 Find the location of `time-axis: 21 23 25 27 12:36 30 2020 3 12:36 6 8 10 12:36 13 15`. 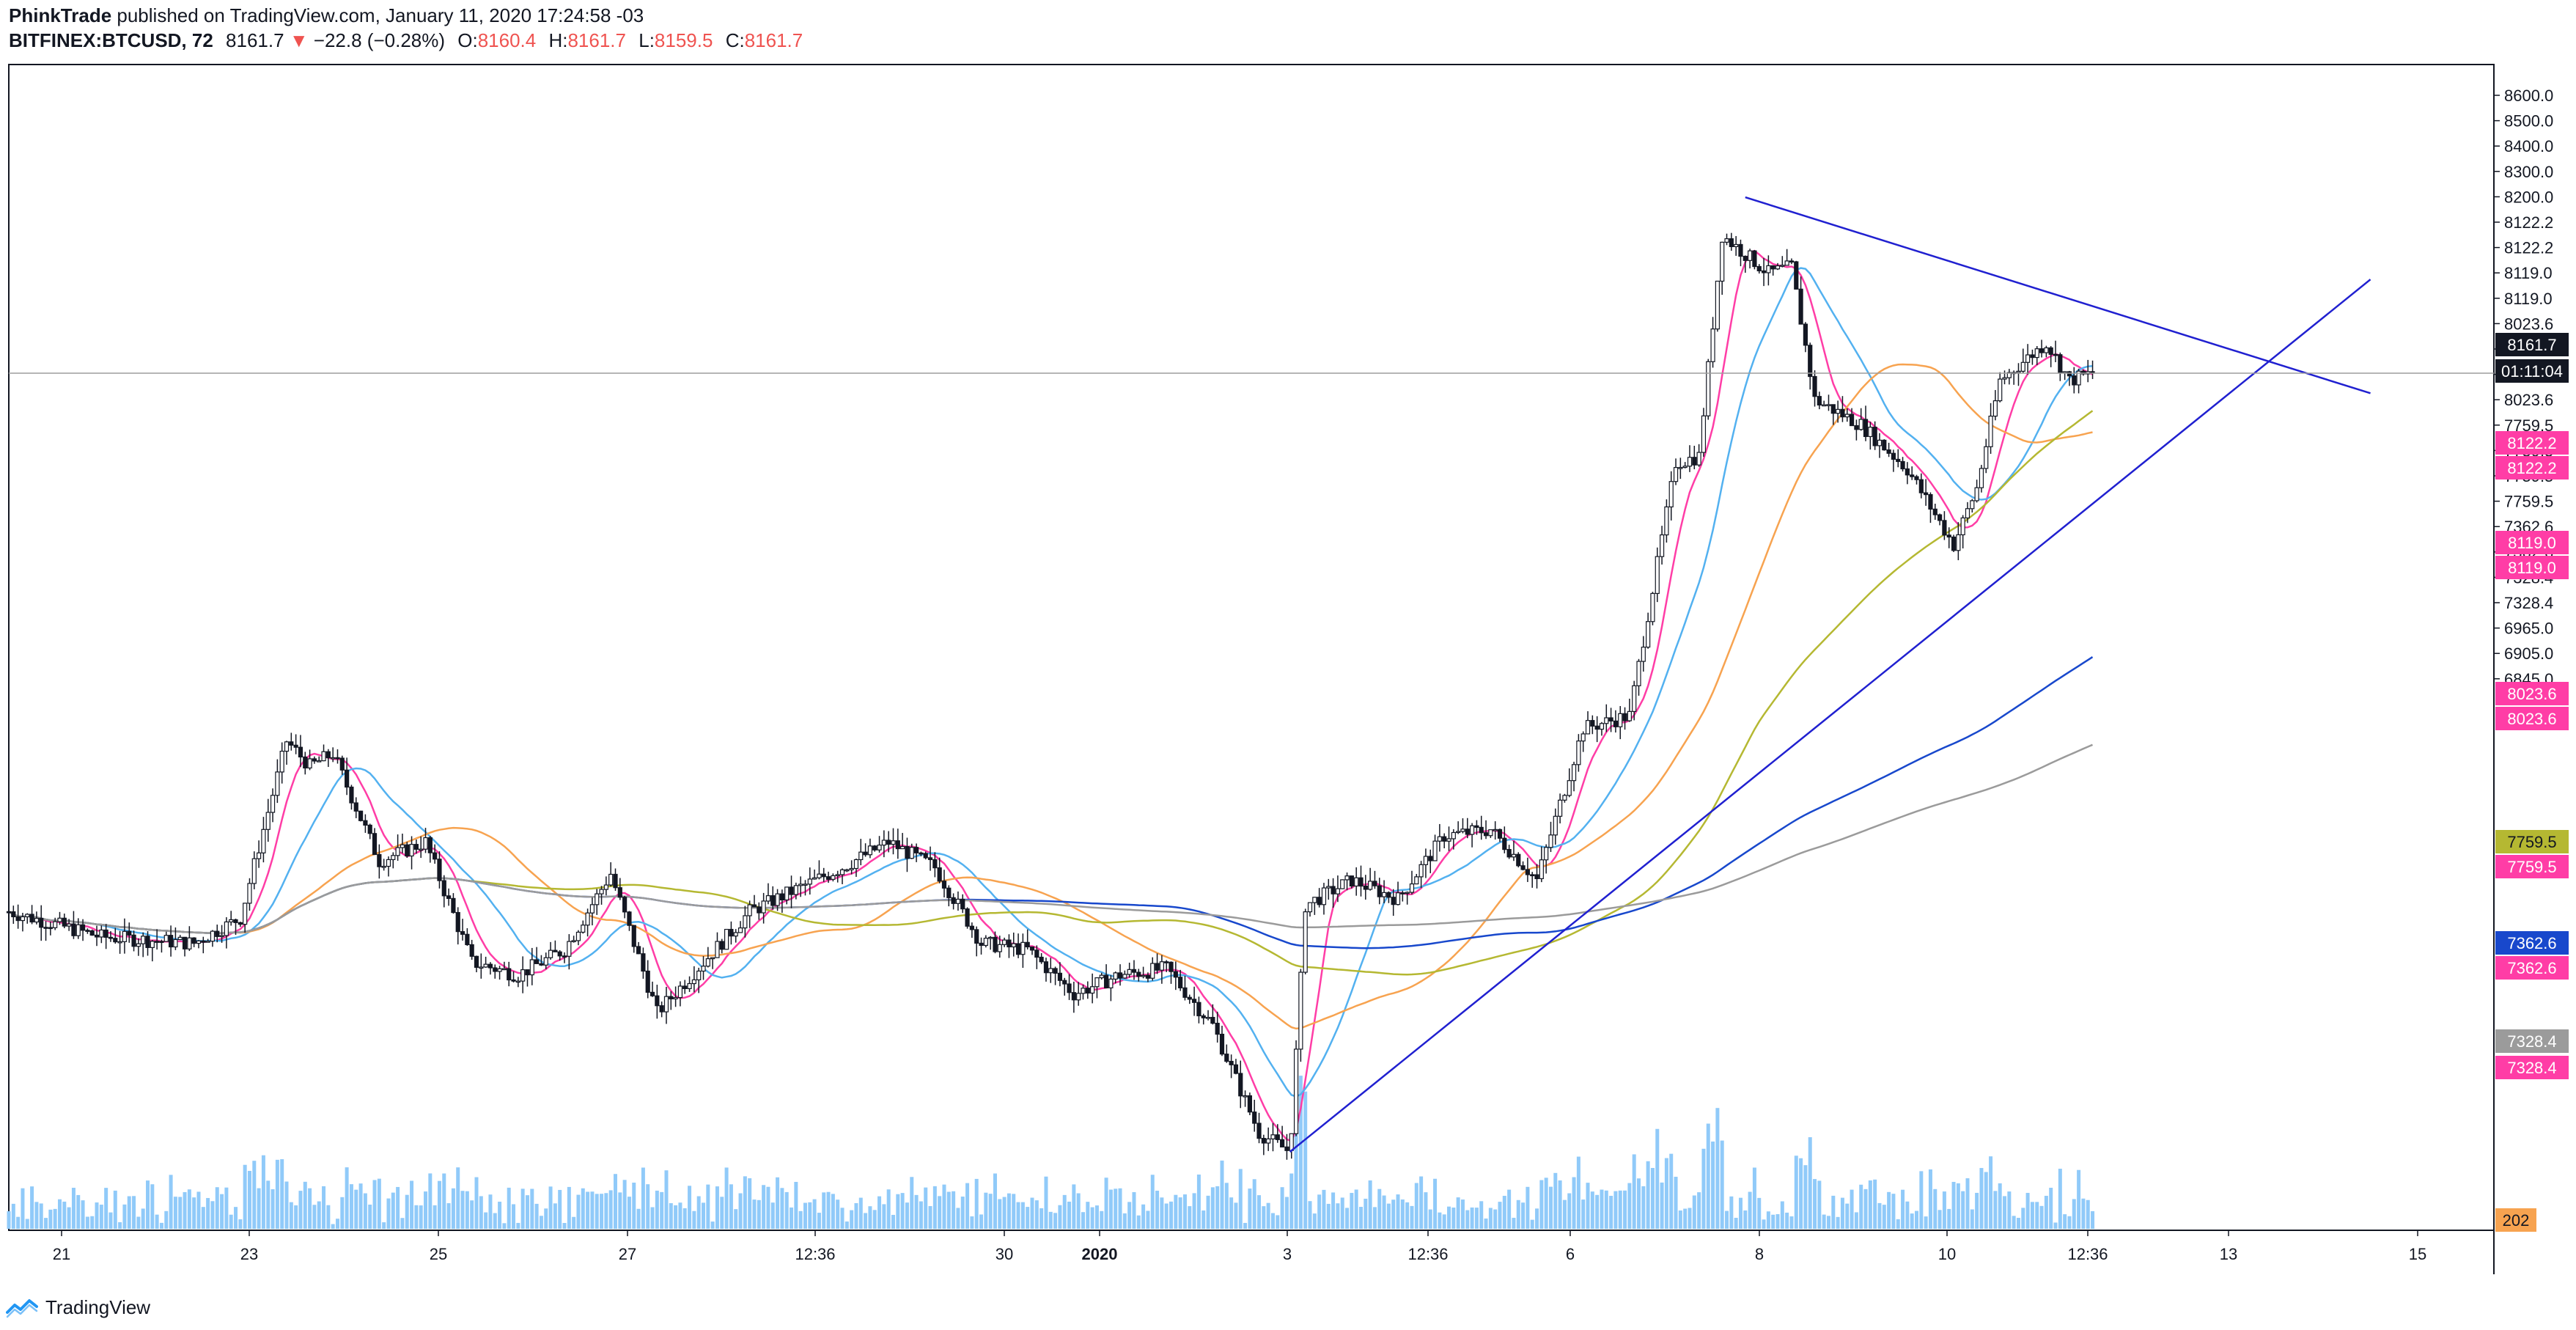

time-axis: 21 23 25 27 12:36 30 2020 3 12:36 6 8 10 12:36 13 15 is located at coordinates (1239, 1246).